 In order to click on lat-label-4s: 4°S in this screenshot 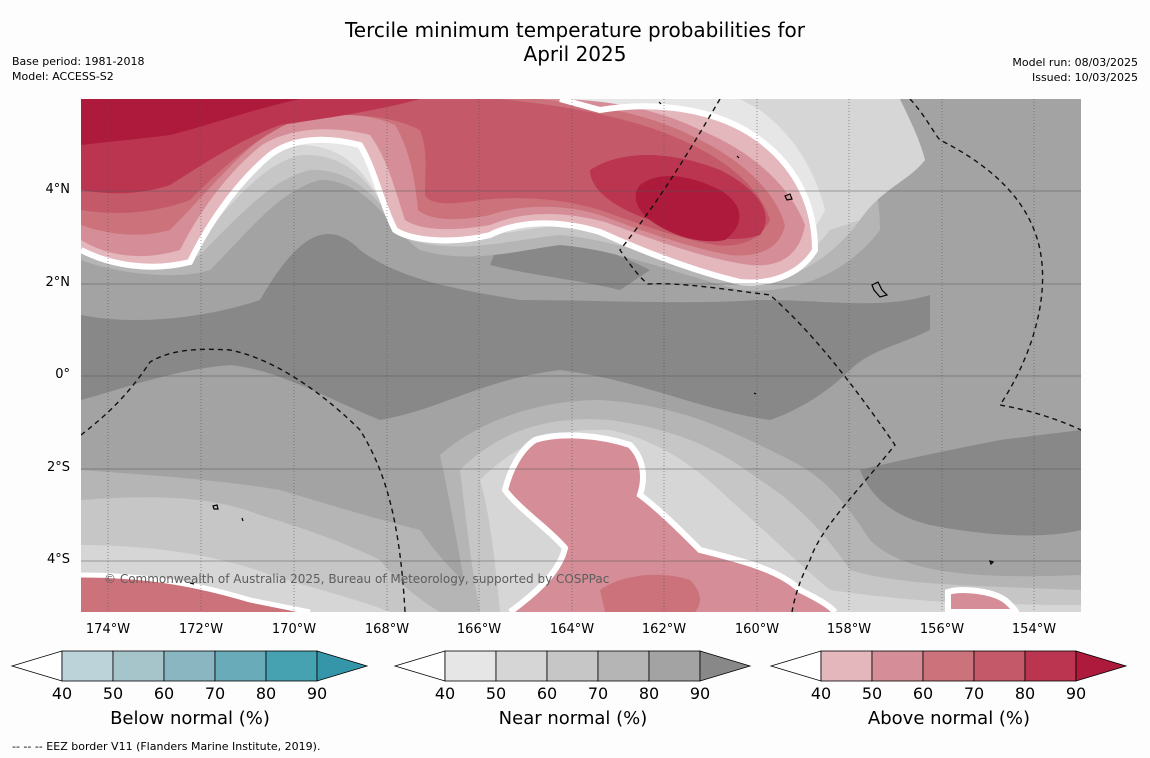, I will do `click(58, 559)`.